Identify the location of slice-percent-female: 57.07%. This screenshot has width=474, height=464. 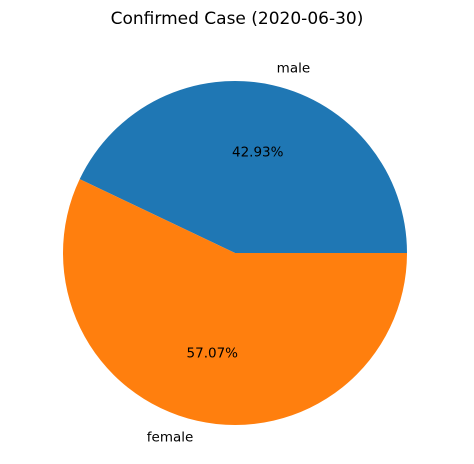
(213, 354).